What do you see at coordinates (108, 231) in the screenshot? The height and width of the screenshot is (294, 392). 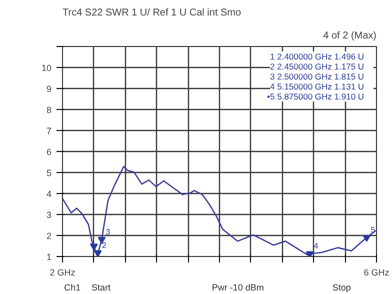 I see `annotation: 3` at bounding box center [108, 231].